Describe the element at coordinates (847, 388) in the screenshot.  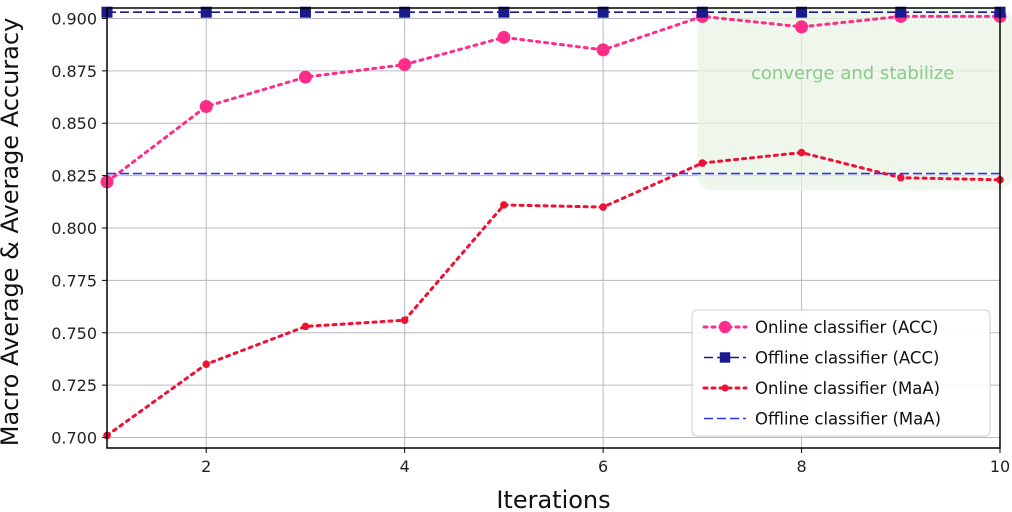
I see `legend-label: Online classifier (MaA)` at that location.